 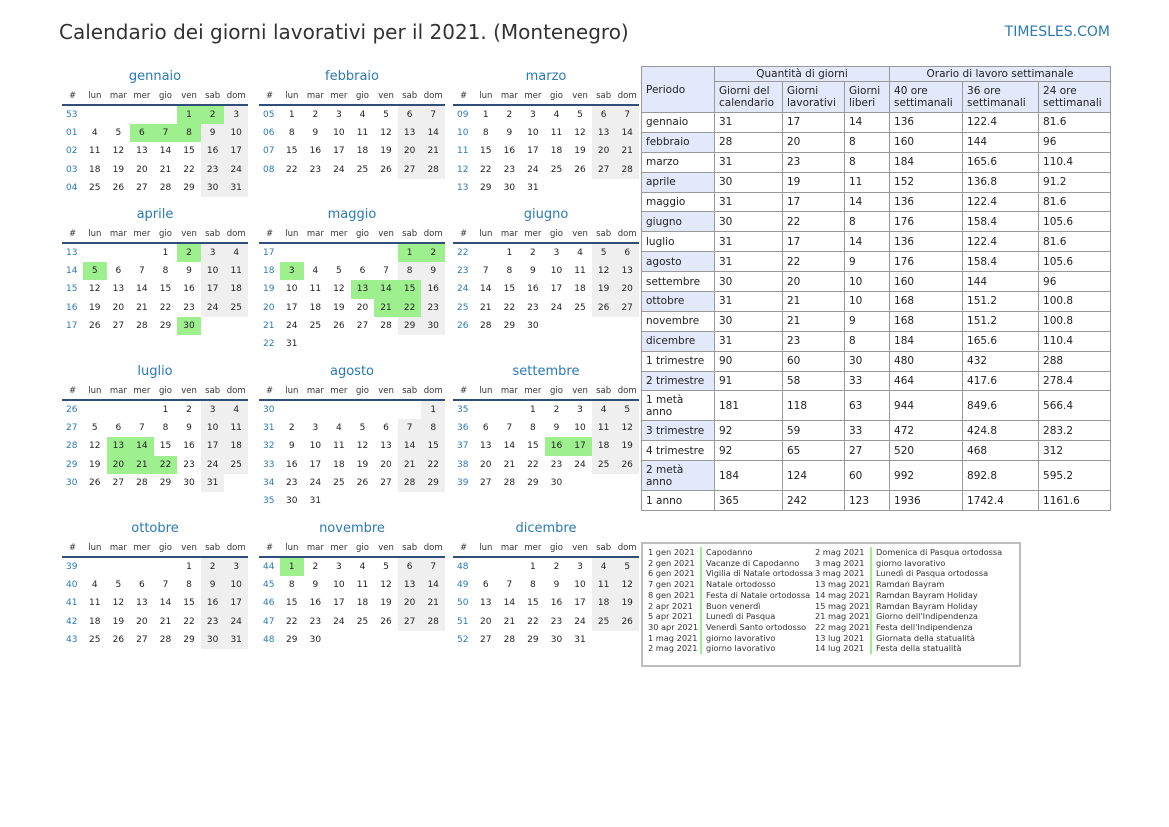 I want to click on day-cell: 23, so click(x=292, y=482).